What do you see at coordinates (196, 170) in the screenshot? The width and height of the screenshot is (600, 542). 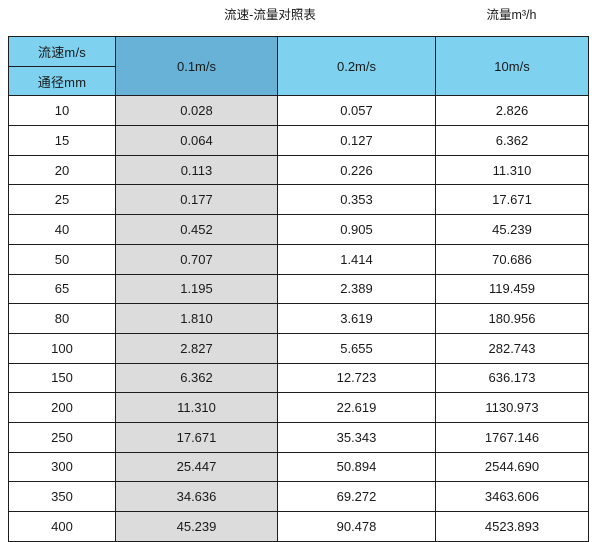 I see `cell-value: 0.113` at bounding box center [196, 170].